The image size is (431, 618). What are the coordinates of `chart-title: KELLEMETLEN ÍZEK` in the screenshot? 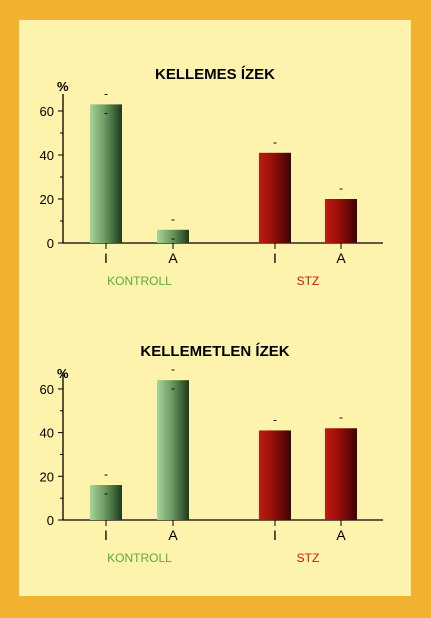 It's located at (214, 351).